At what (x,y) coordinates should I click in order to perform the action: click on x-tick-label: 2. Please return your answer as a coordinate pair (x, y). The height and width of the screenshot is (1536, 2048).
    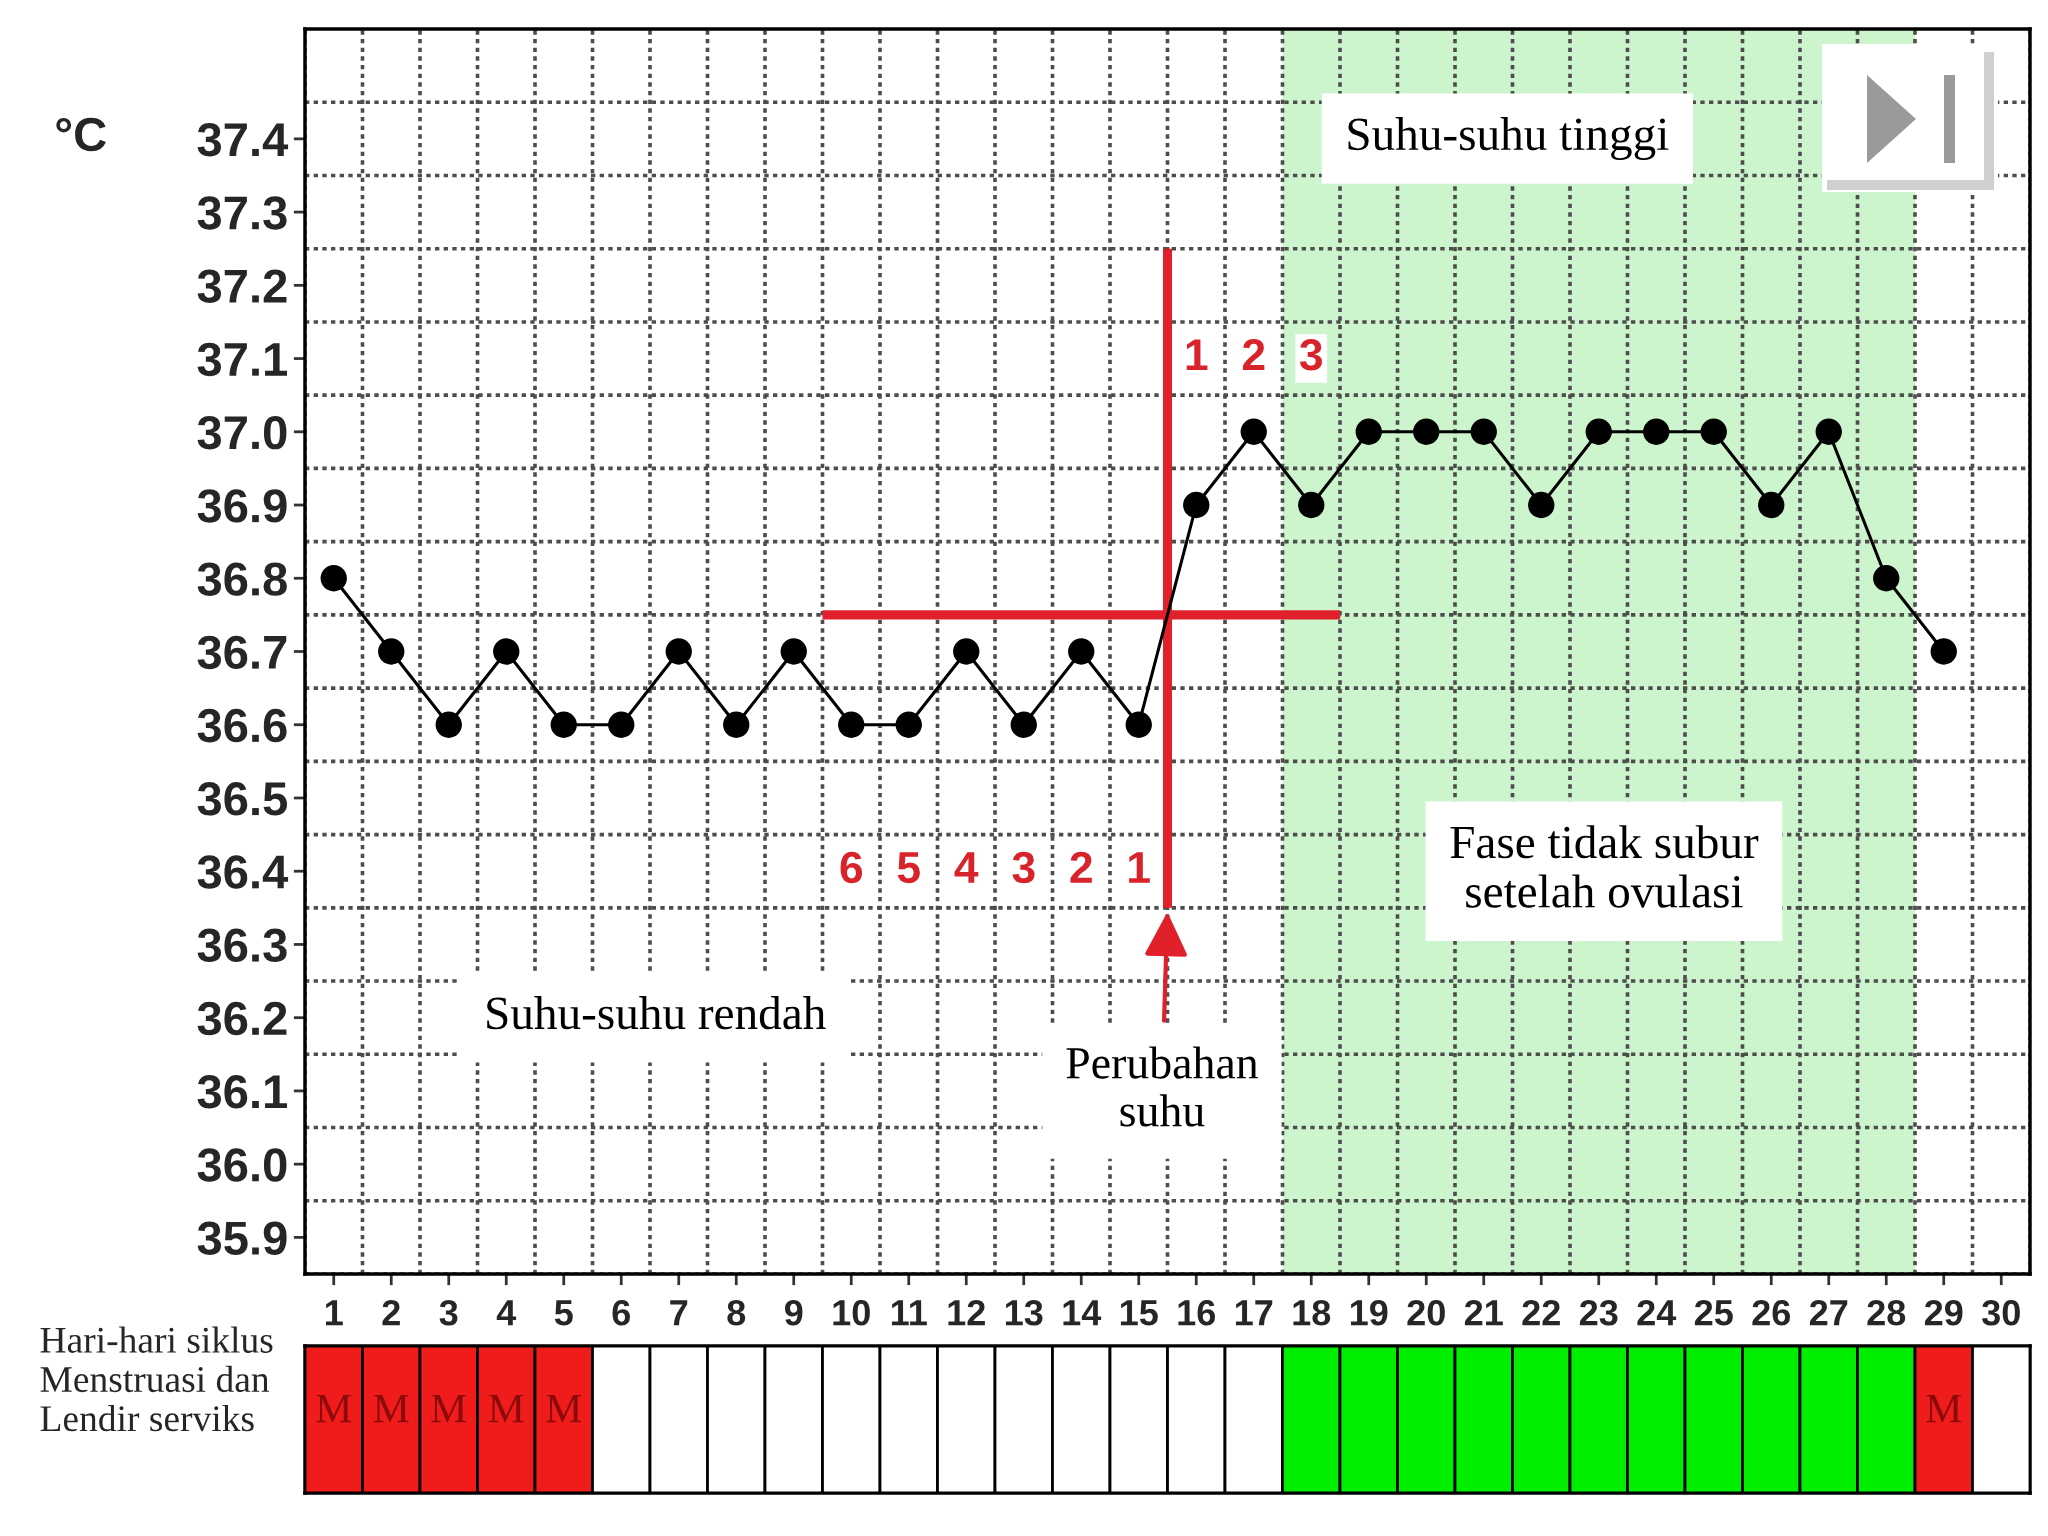
    Looking at the image, I should click on (391, 1312).